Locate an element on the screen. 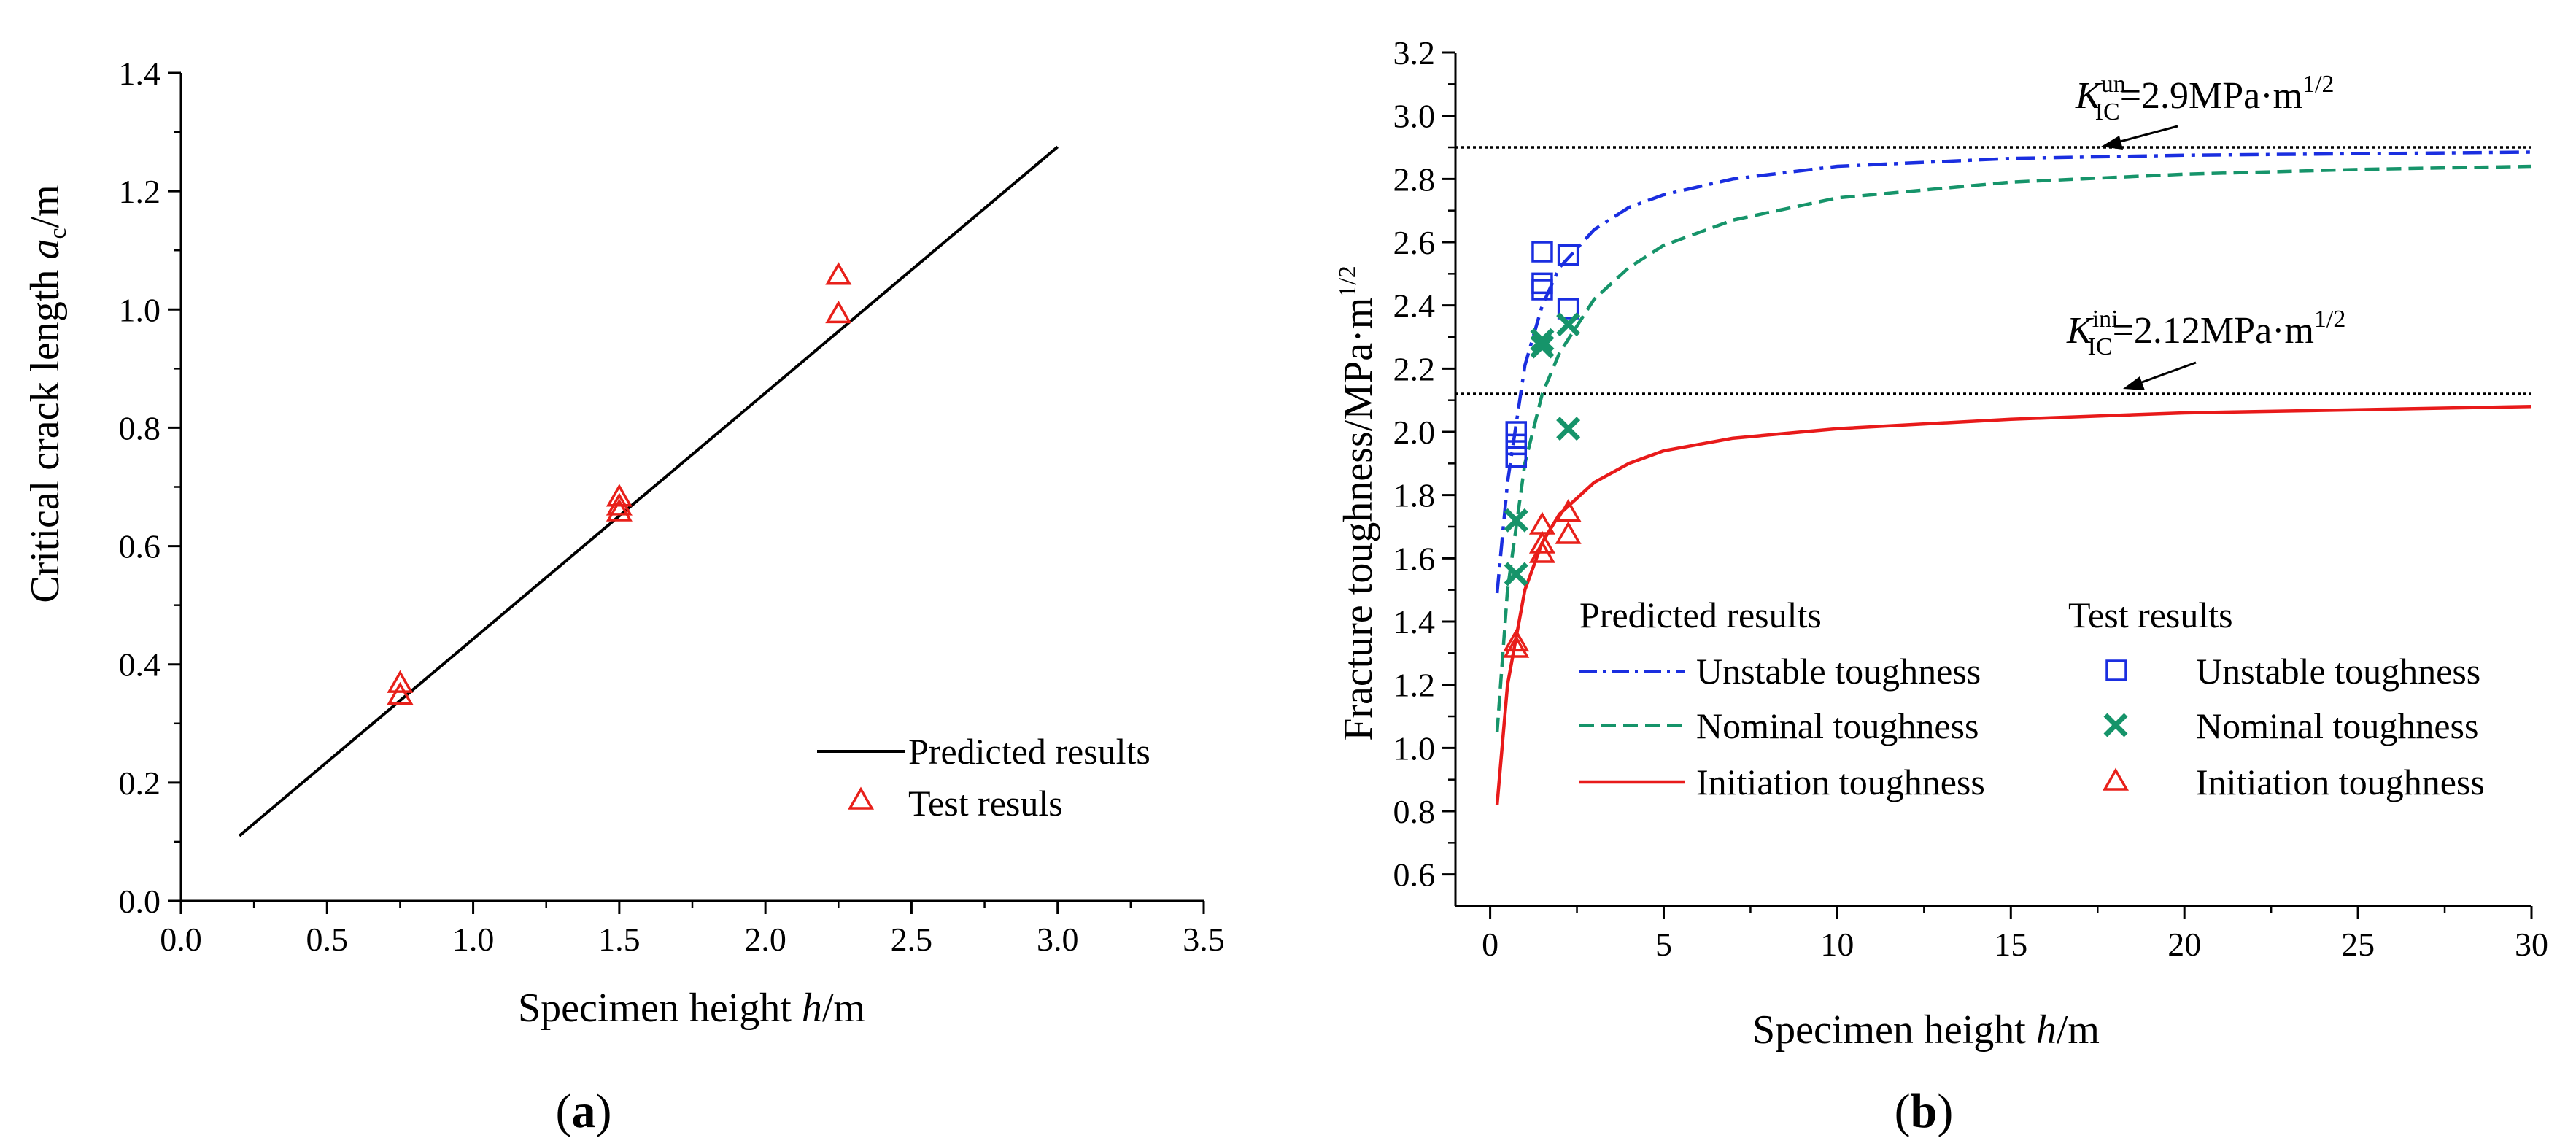 The width and height of the screenshot is (2576, 1146). panel-b-y-tick-label: 2.0 is located at coordinates (1414, 432).